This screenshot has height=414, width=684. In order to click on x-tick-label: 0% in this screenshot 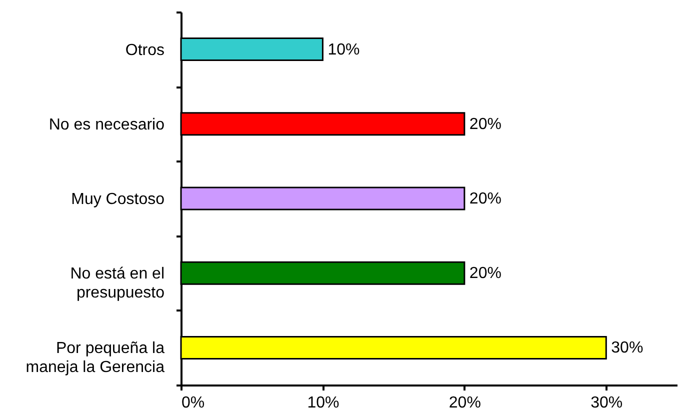, I will do `click(193, 403)`.